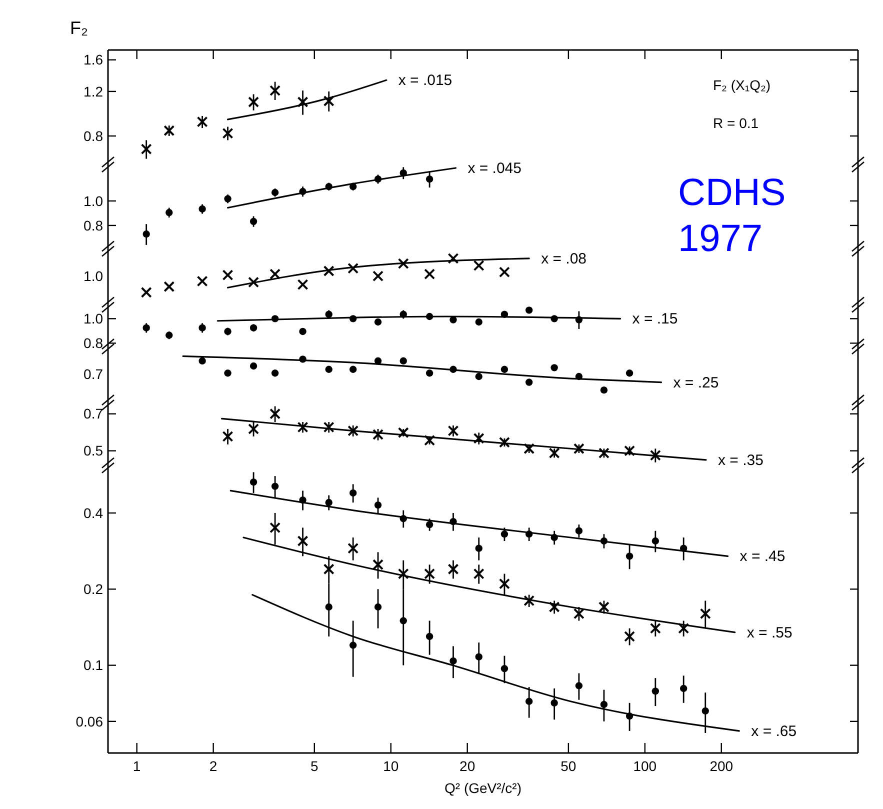  I want to click on x-axis-title: Q² (GeV²/c²), so click(483, 788).